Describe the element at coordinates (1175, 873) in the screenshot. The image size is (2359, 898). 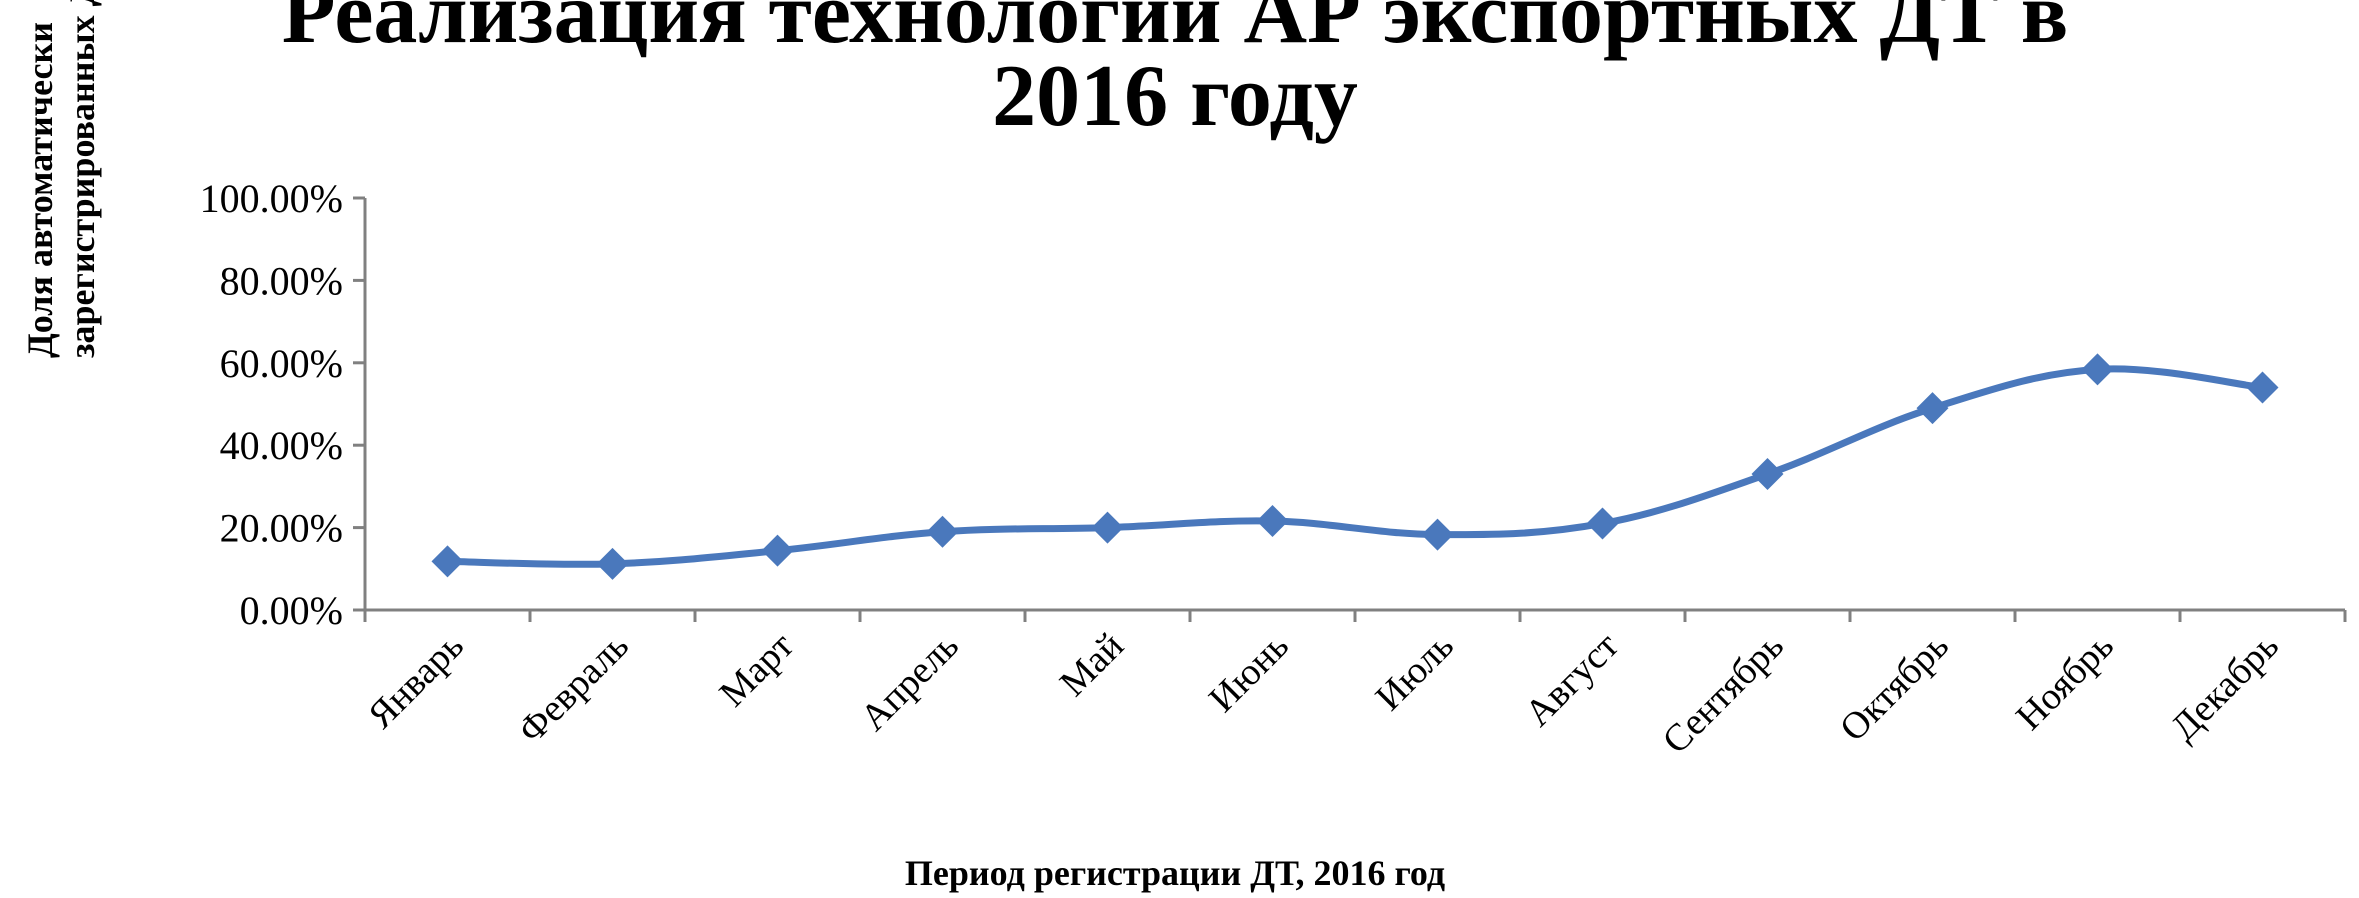
I see `x-axis-label: Период регистрации ДТ, 2016 год` at that location.